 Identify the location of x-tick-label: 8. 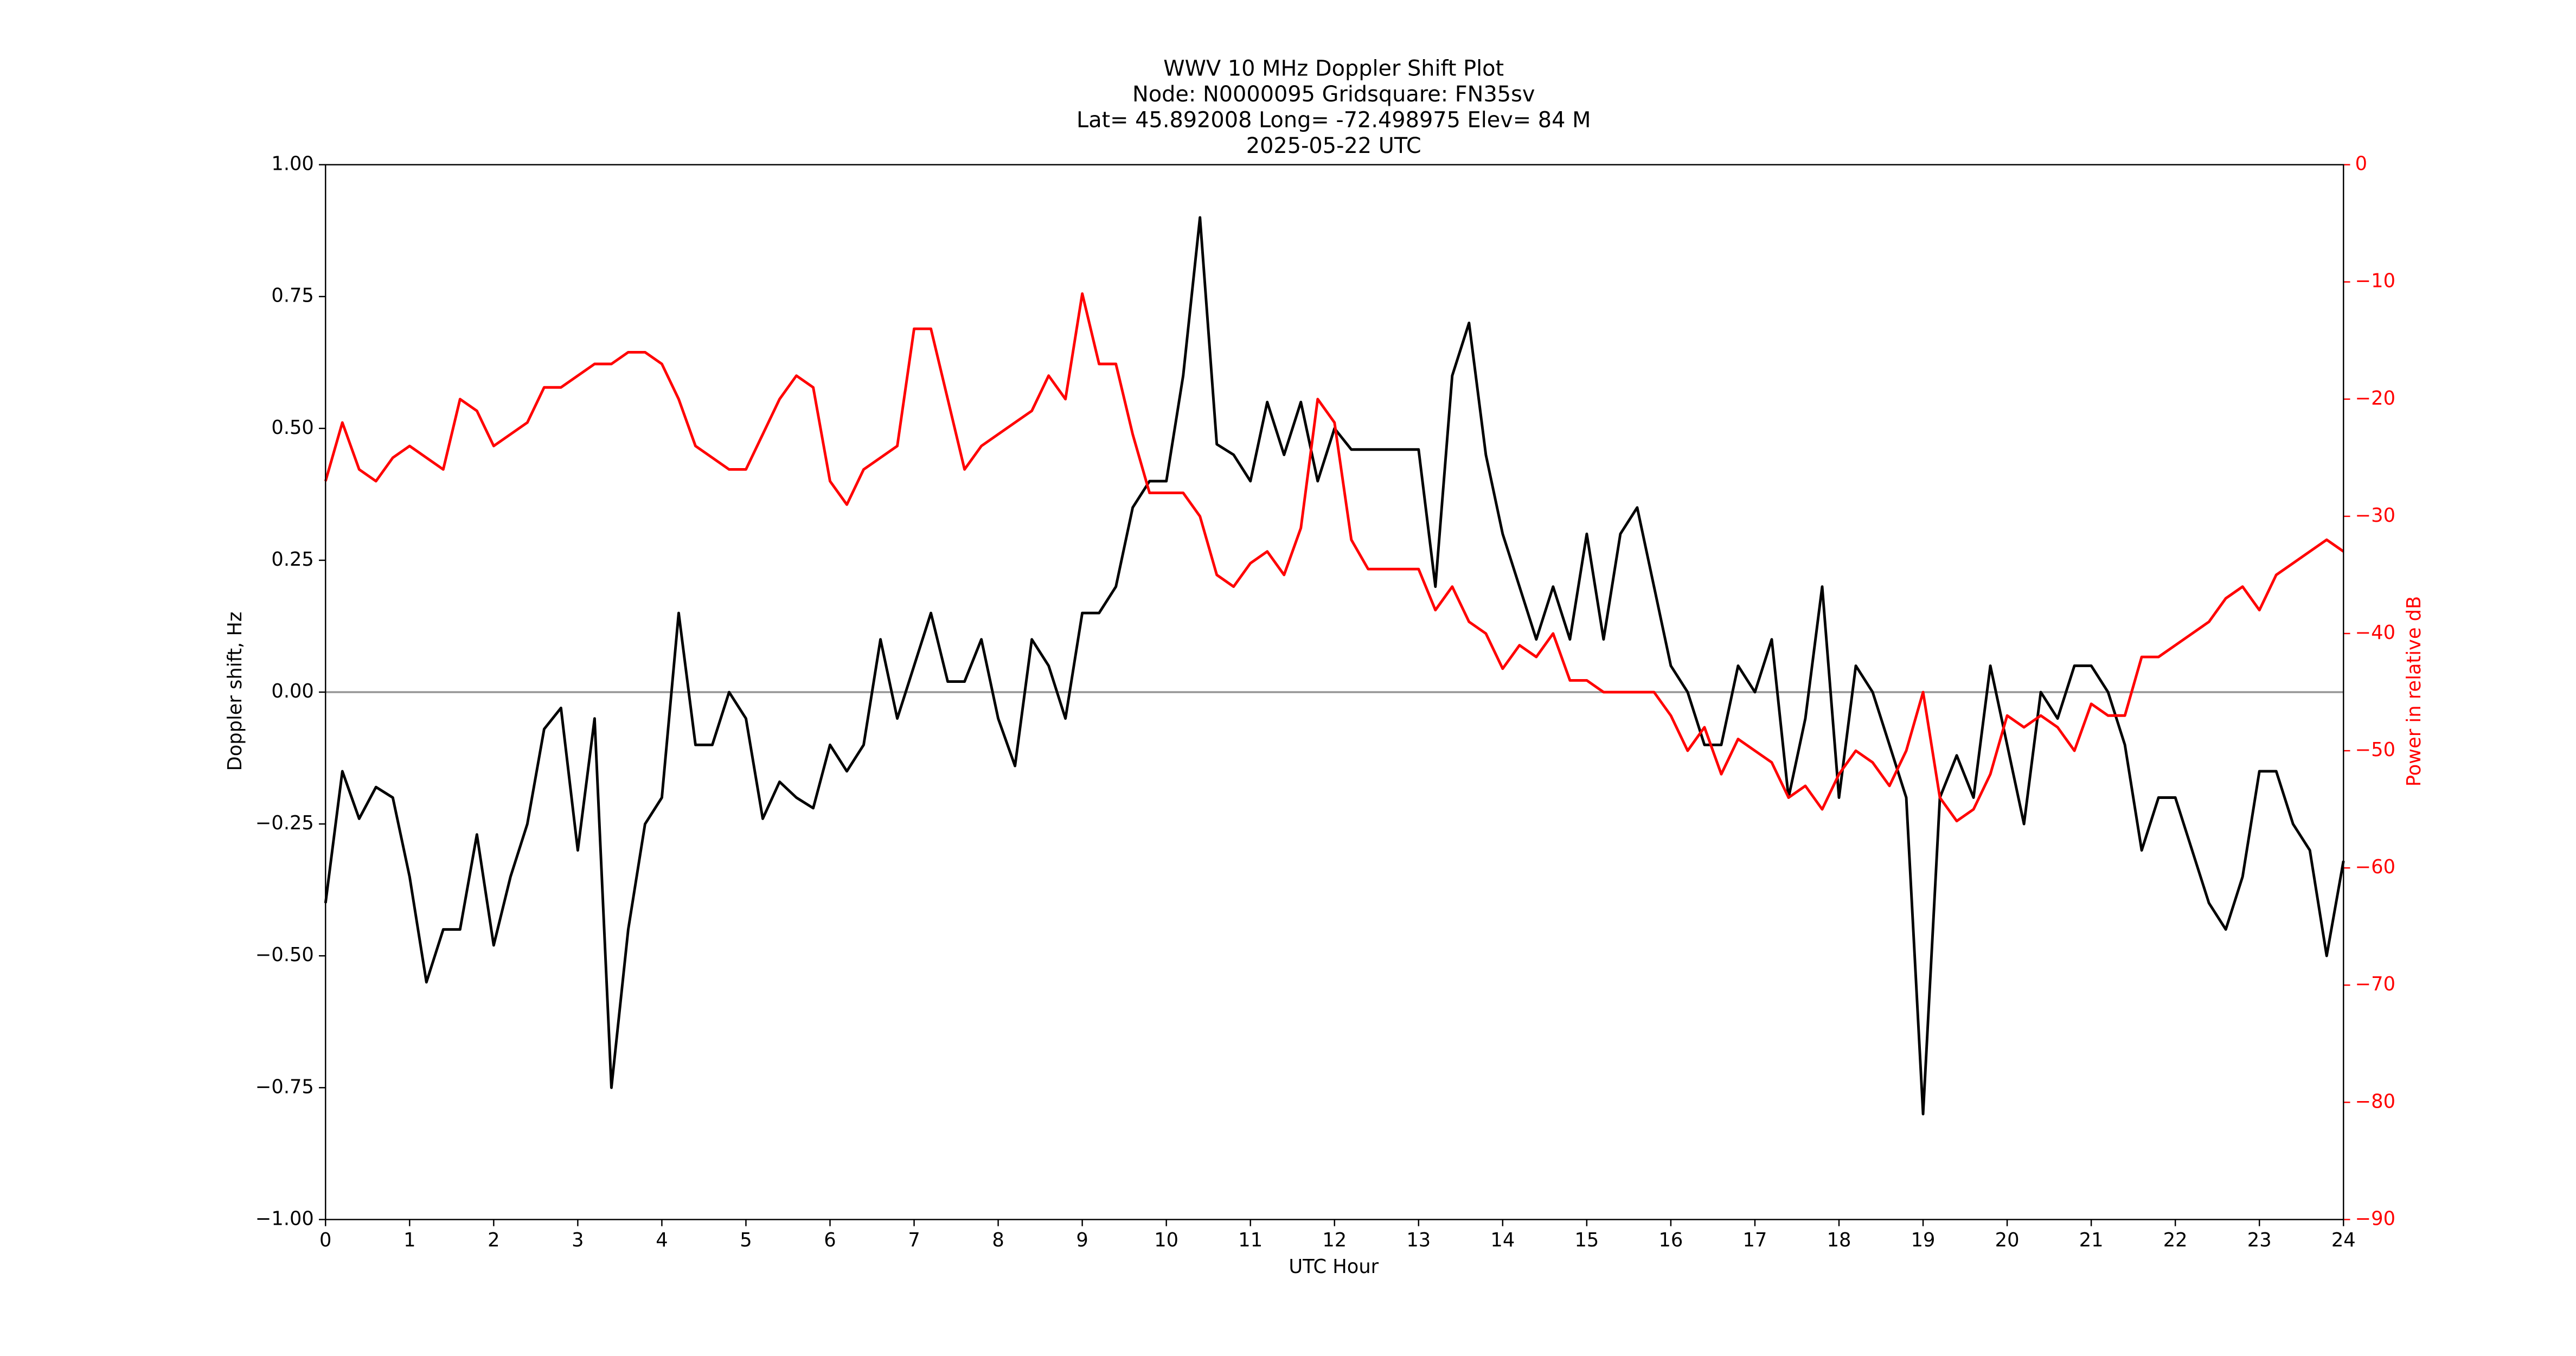
(998, 1240).